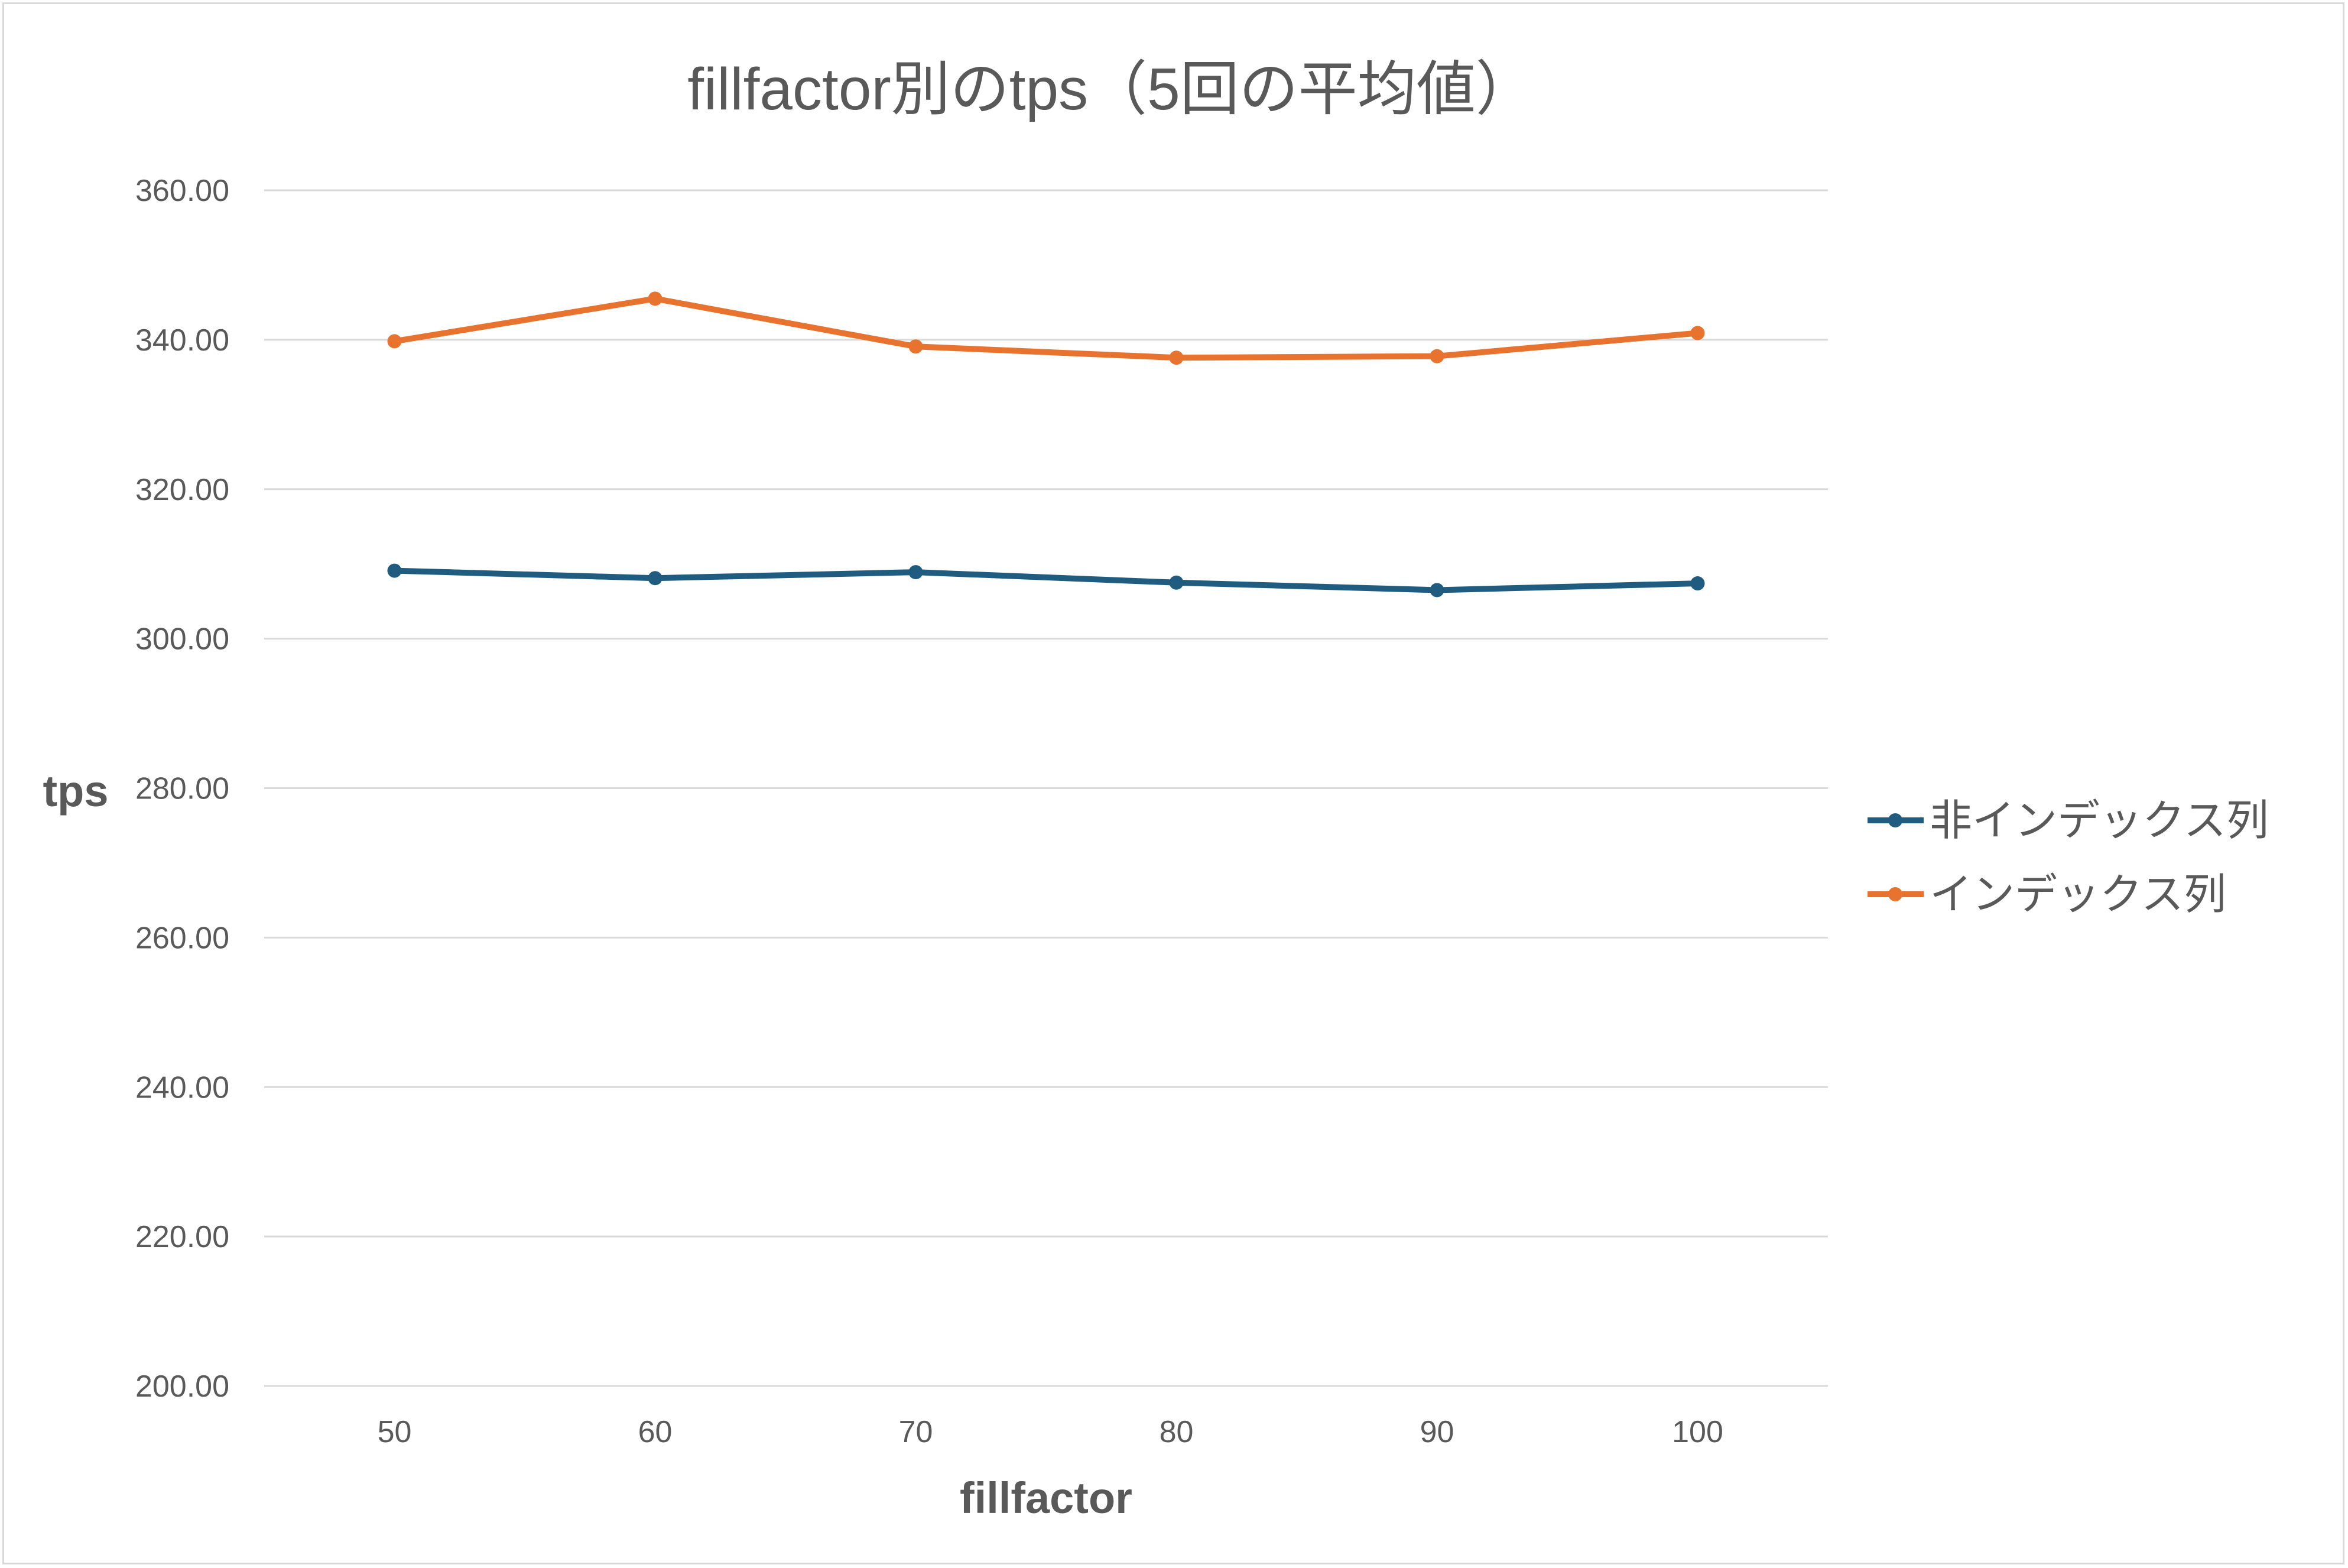  Describe the element at coordinates (182, 938) in the screenshot. I see `y-tick-label: 260.00` at that location.